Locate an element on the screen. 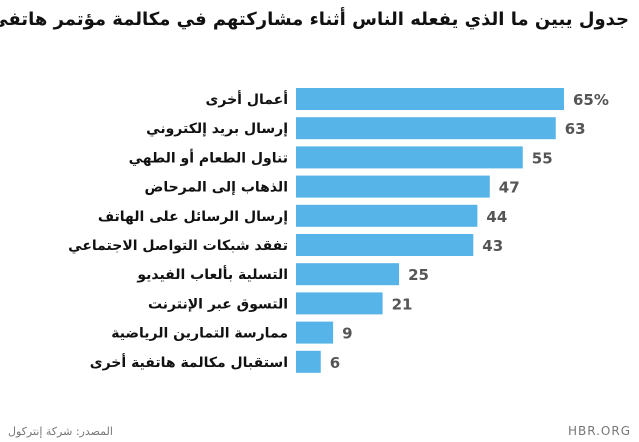 The width and height of the screenshot is (639, 442). value-label-3: 47 is located at coordinates (509, 188).